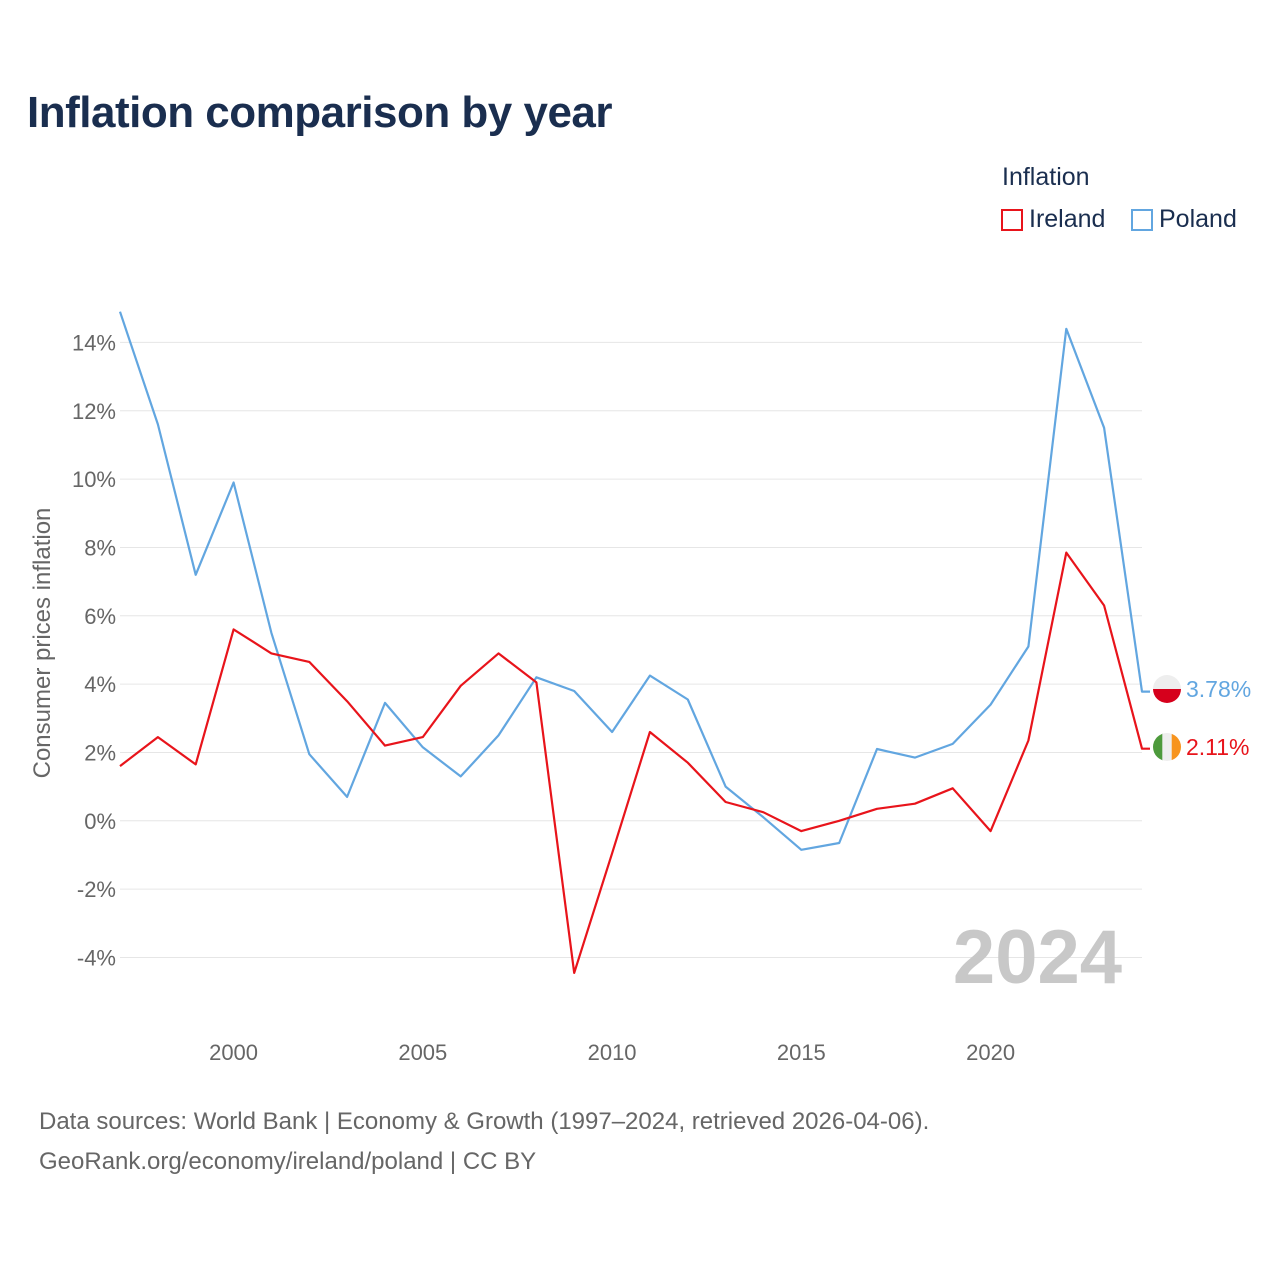 This screenshot has height=1280, width=1280. What do you see at coordinates (1167, 747) in the screenshot?
I see `ireland-flag-icon` at bounding box center [1167, 747].